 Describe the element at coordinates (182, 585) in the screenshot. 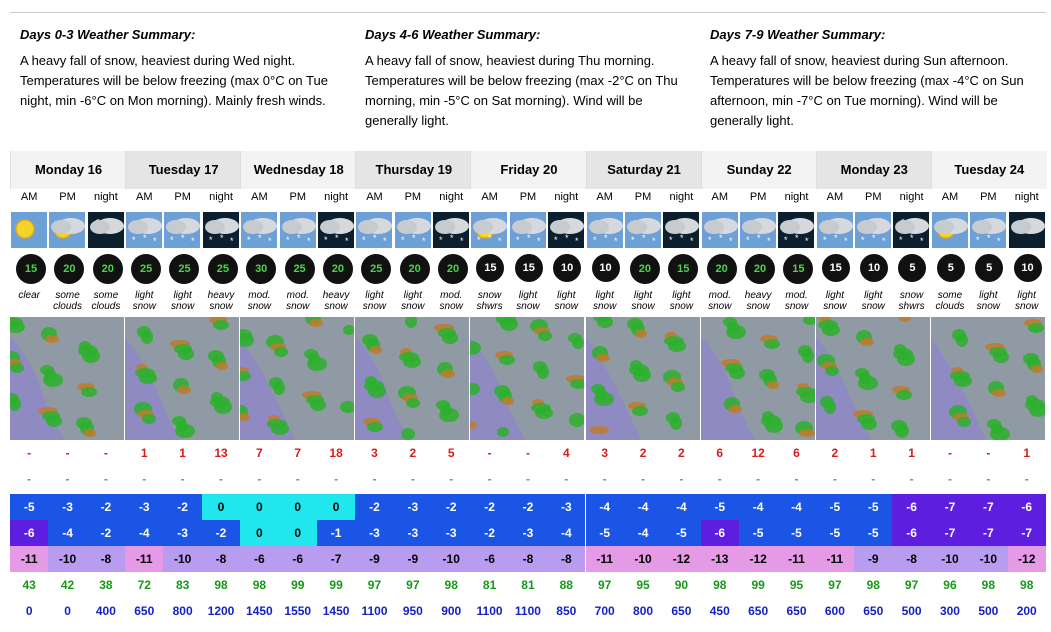

I see `humidity-cell: 83` at that location.